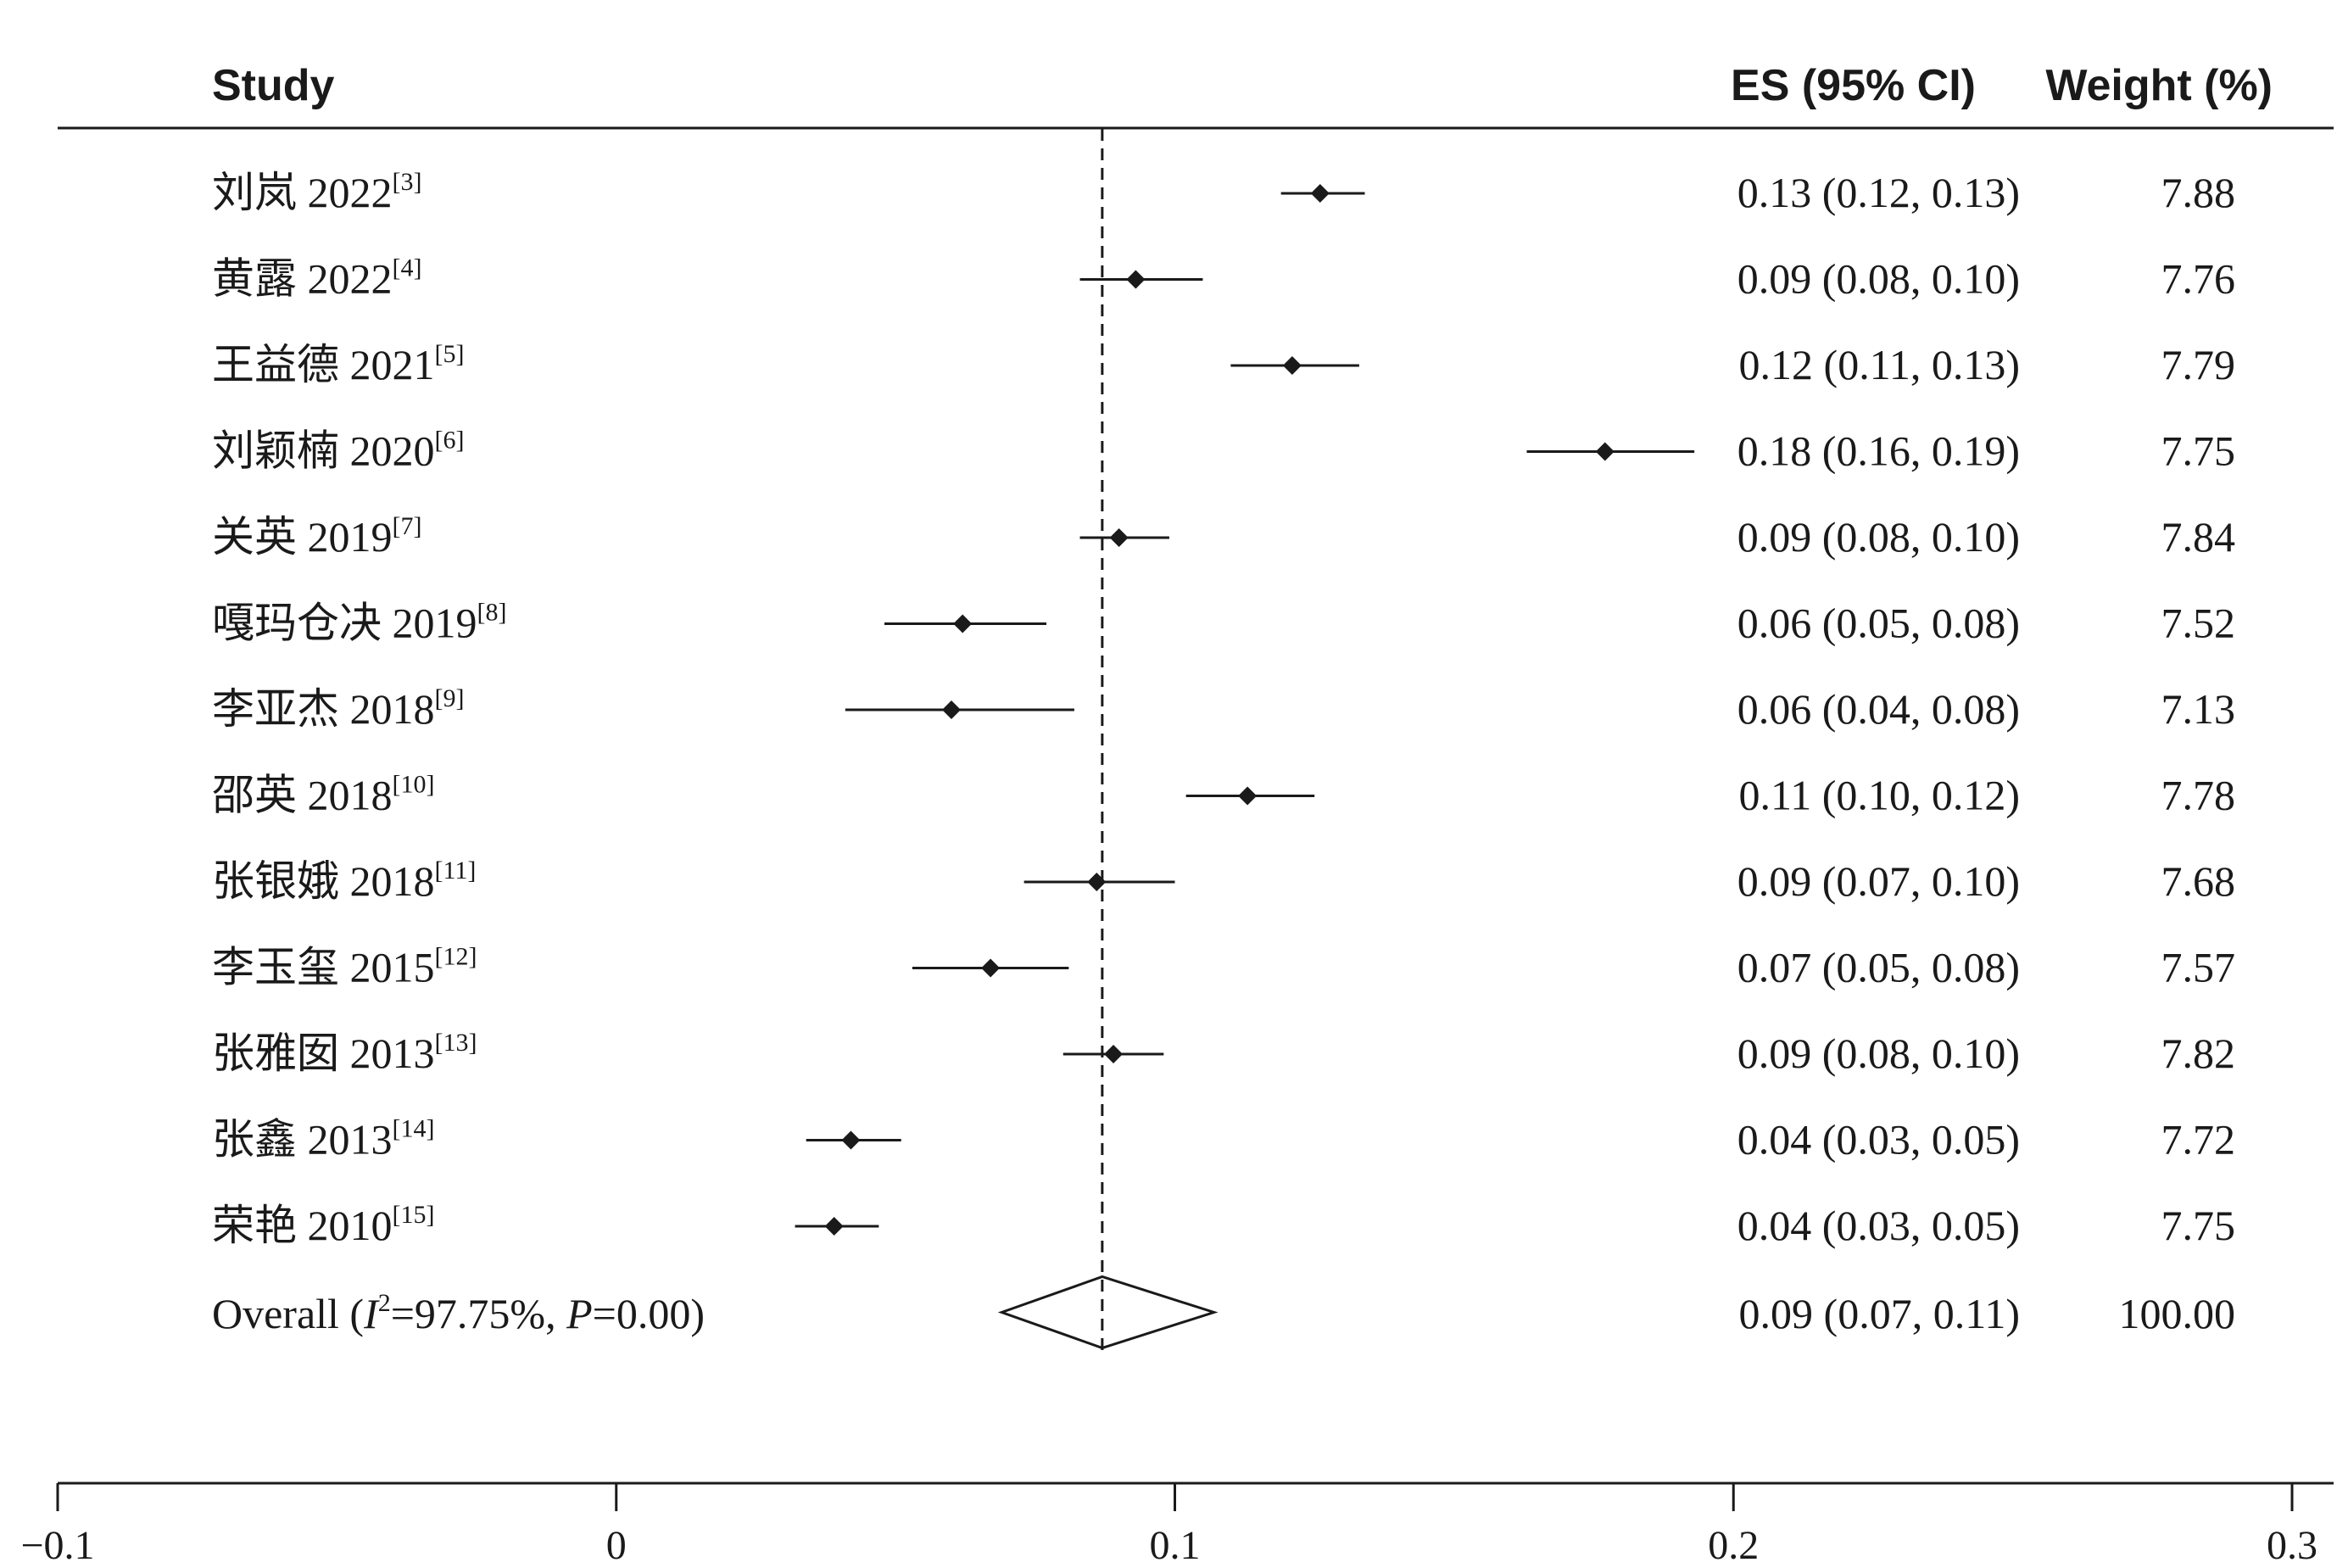 The height and width of the screenshot is (1568, 2337). Describe the element at coordinates (1878, 193) in the screenshot. I see `study-es-text: 0.13 (0.12, 0.13)` at that location.